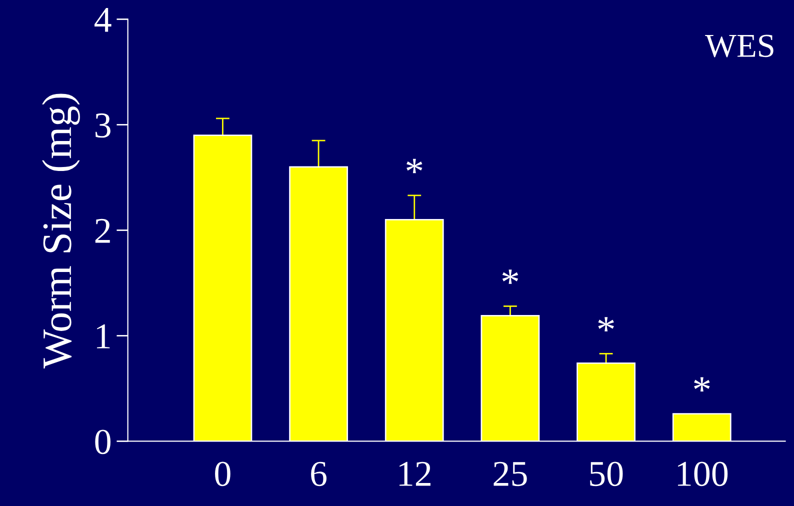 The height and width of the screenshot is (506, 794). I want to click on x-tick-label: 25, so click(510, 474).